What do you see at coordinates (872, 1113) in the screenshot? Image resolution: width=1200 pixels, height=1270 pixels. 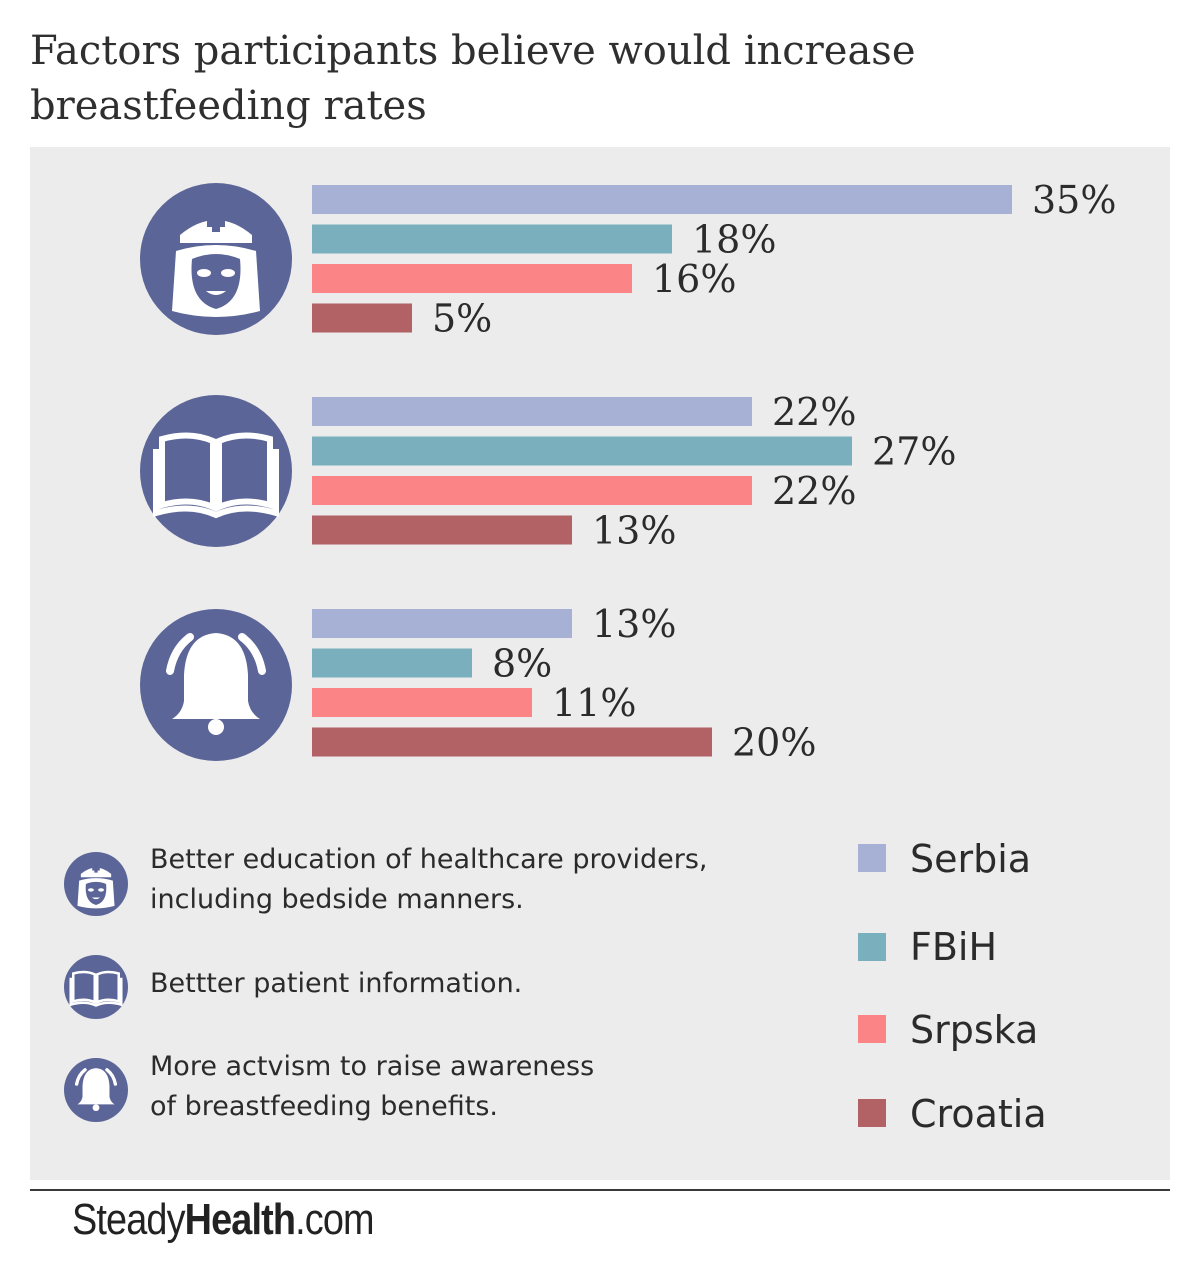 I see `legend-swatch-croatia` at bounding box center [872, 1113].